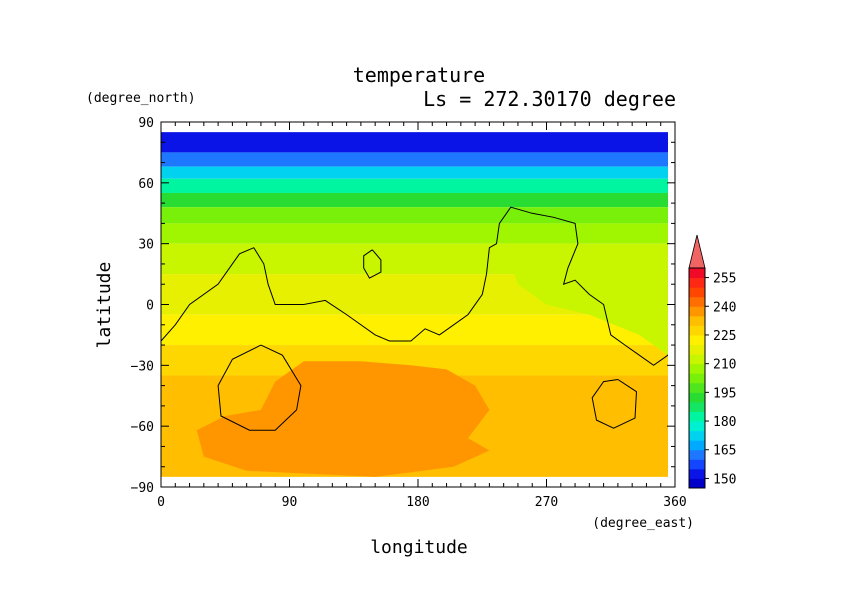 The width and height of the screenshot is (842, 595). I want to click on colorbar-label: 150, so click(724, 479).